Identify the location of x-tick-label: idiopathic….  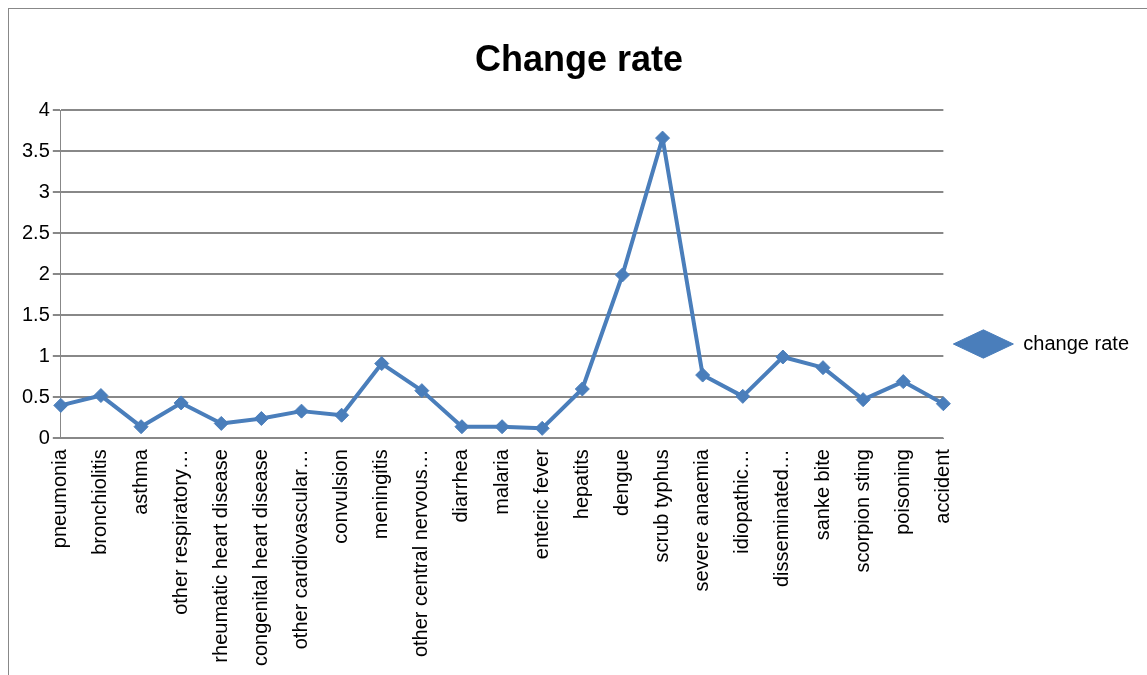
(741, 501).